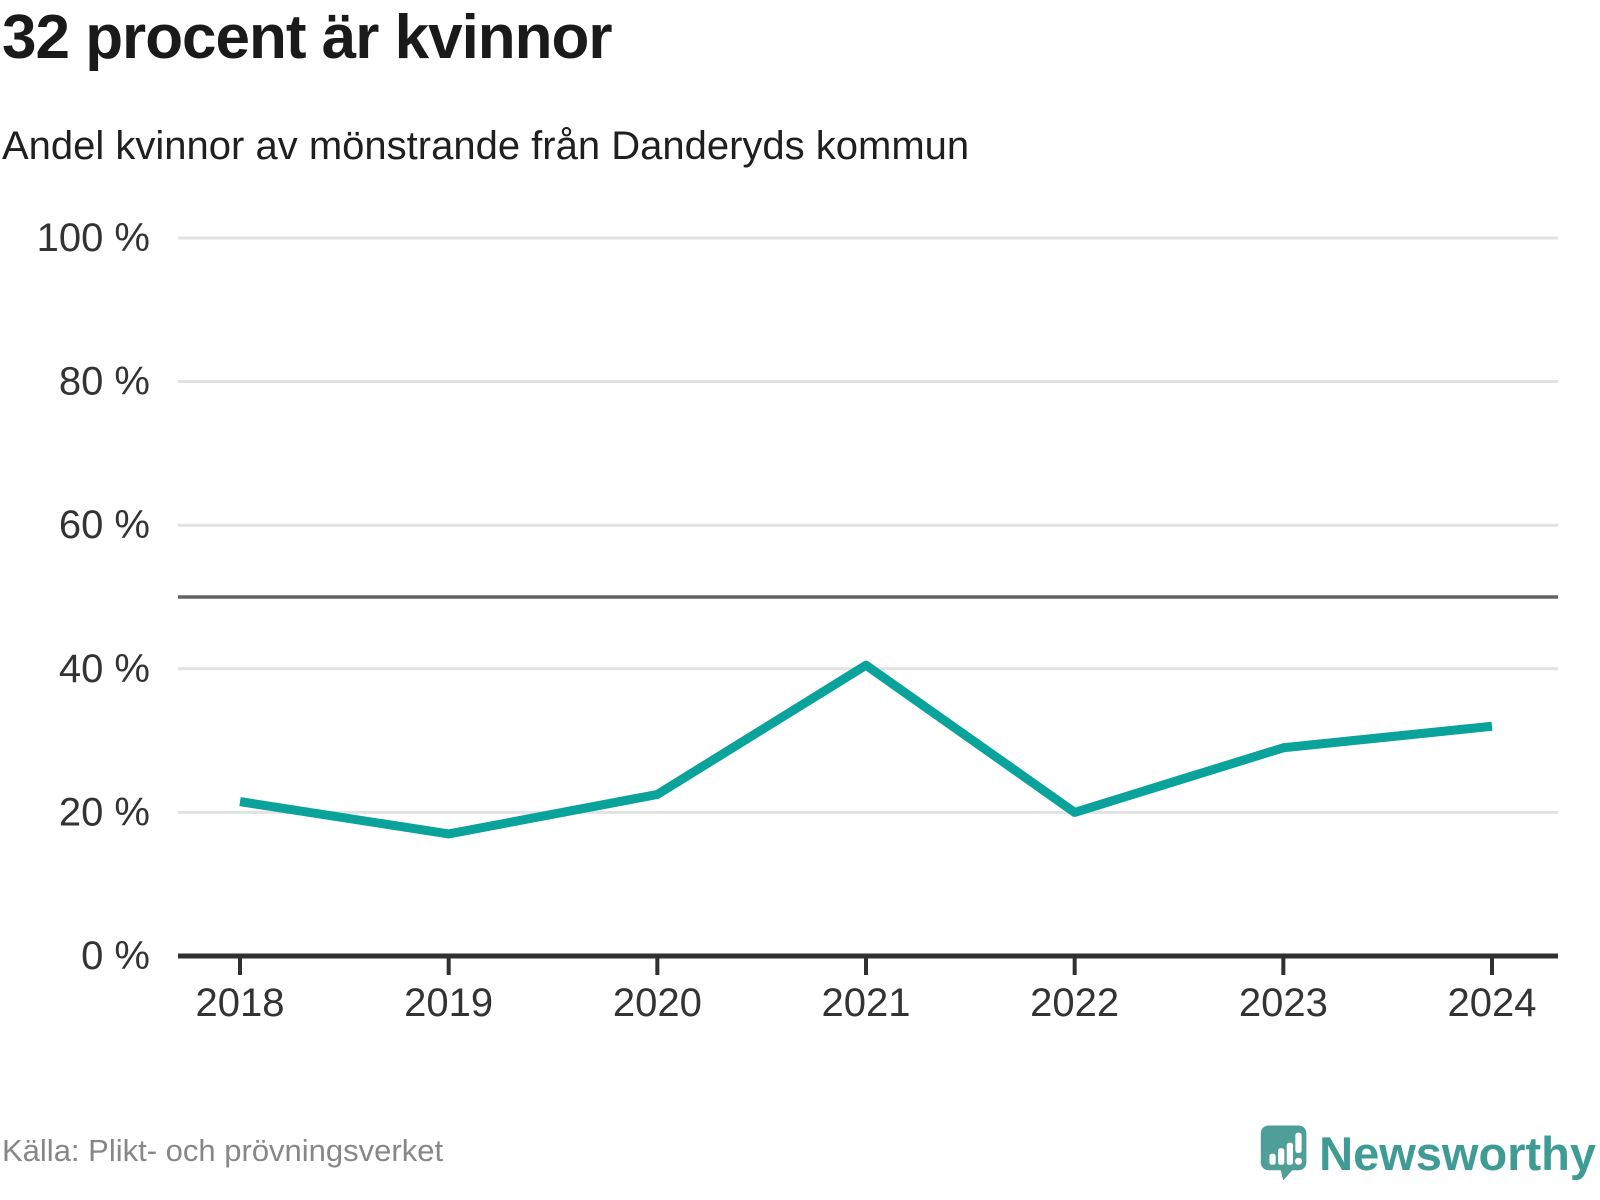 This screenshot has width=1600, height=1200. What do you see at coordinates (104, 669) in the screenshot?
I see `y-tick-label: 40 %` at bounding box center [104, 669].